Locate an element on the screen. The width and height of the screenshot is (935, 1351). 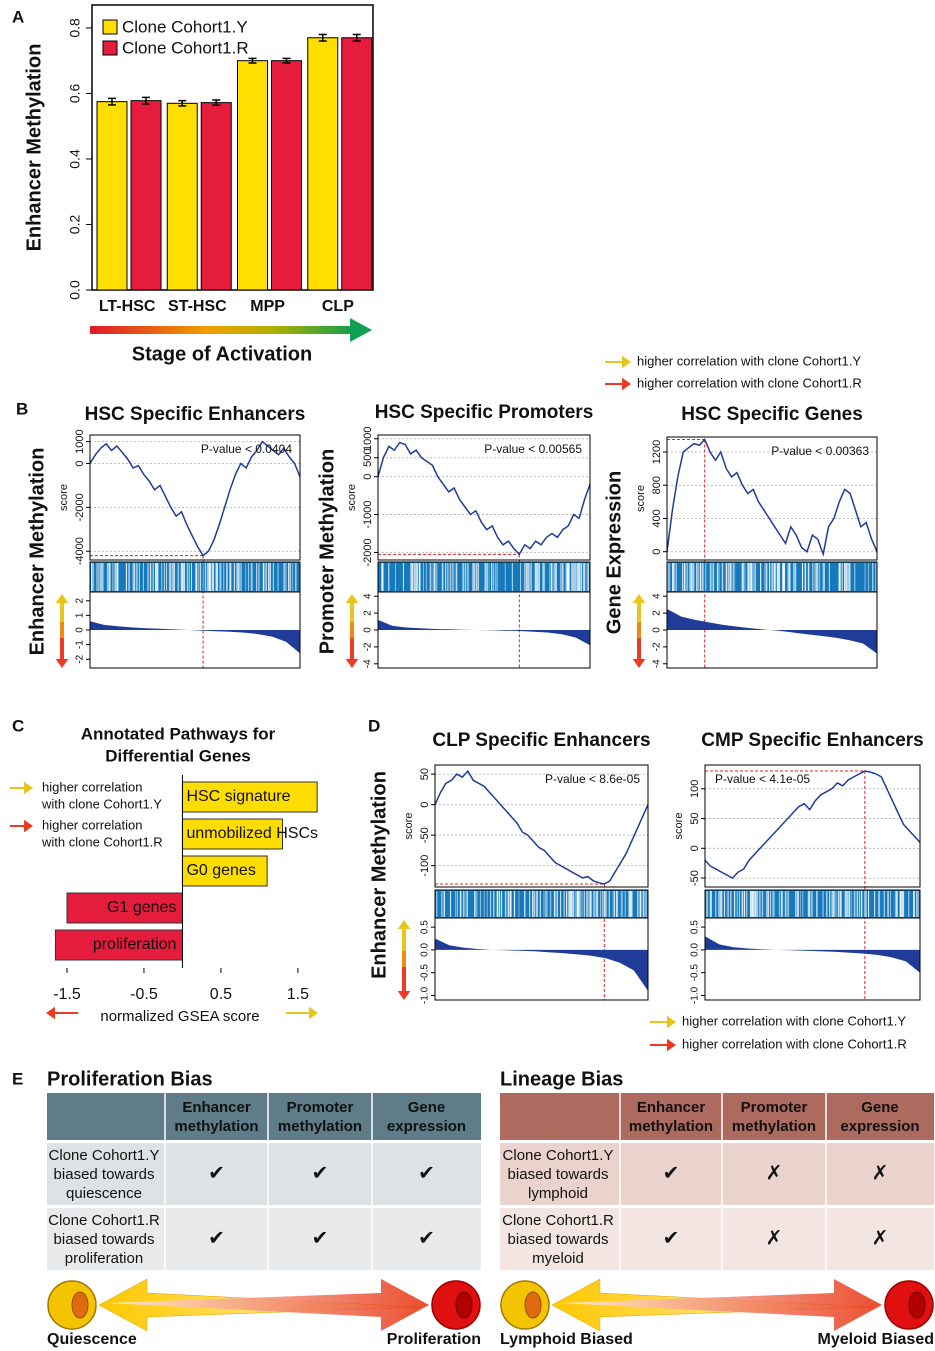
y-axis-label: Enhancer Methylation is located at coordinates (34, 148).